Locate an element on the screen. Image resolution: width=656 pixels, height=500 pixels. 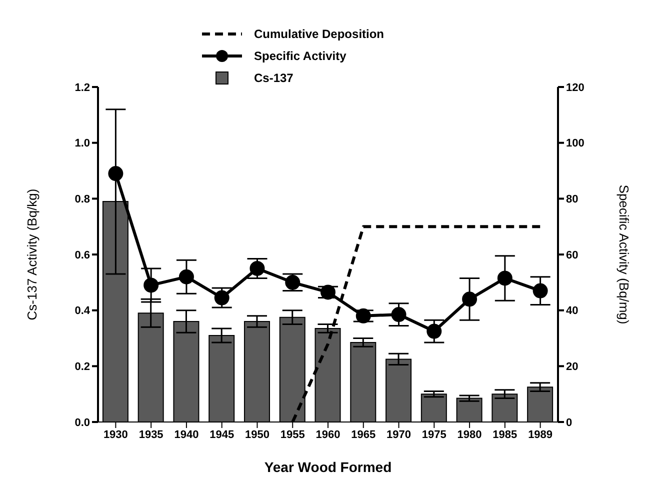
y-tick-label: 0.4 is located at coordinates (82, 311).